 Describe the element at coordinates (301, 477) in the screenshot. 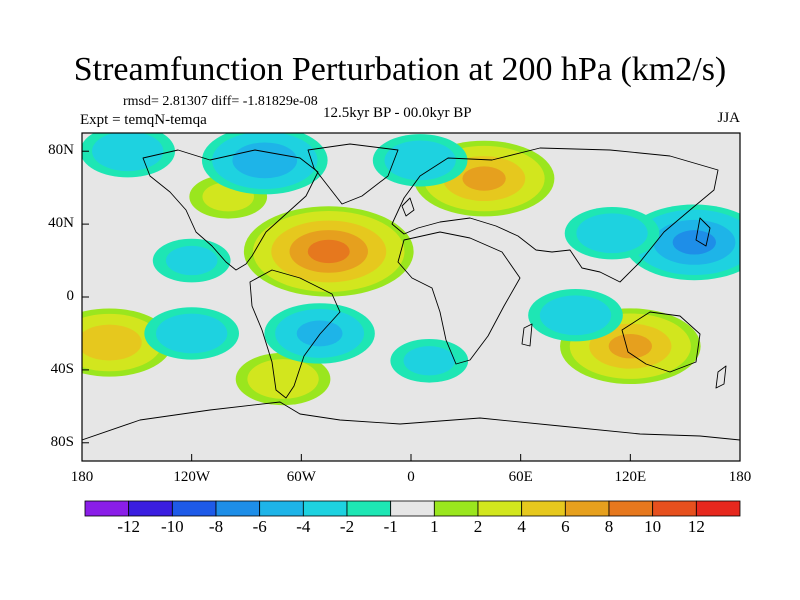

I see `x-tick-label: 60W` at that location.